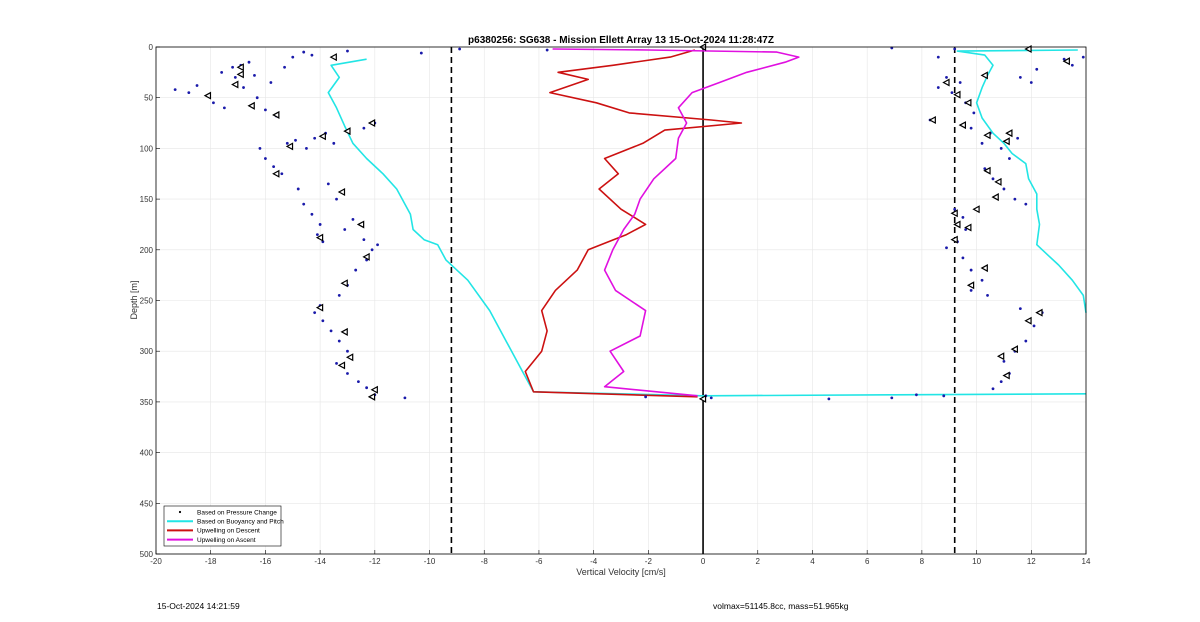 The width and height of the screenshot is (1200, 622). What do you see at coordinates (1031, 561) in the screenshot?
I see `x-tick-label: 12` at bounding box center [1031, 561].